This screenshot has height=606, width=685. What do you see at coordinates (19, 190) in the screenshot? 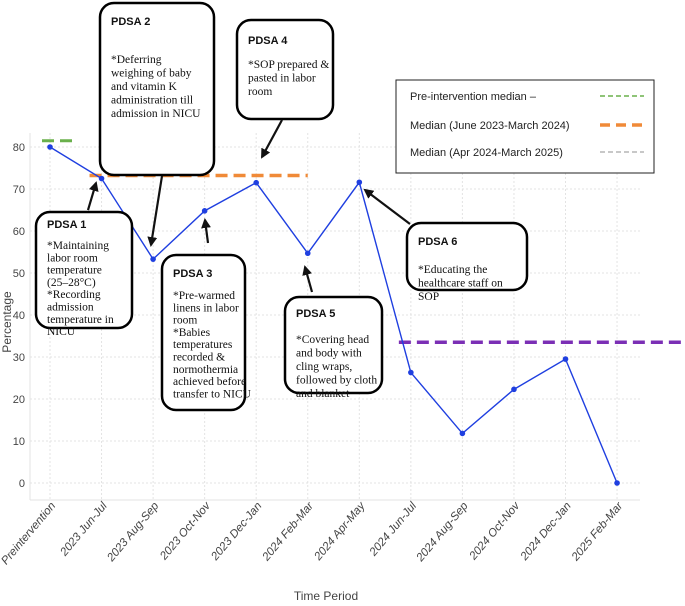
I see `y-tick-label: 70` at bounding box center [19, 190].